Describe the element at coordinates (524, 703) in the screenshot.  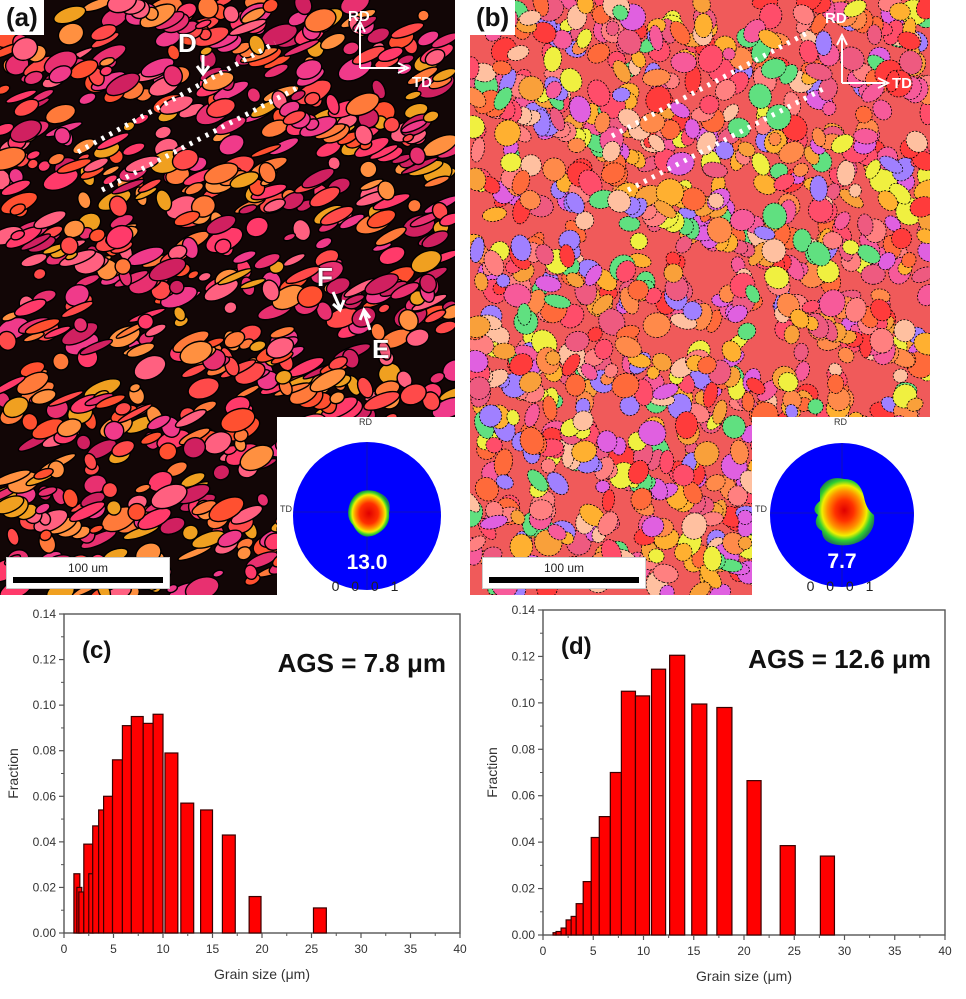
I see `y-tick-label-d-5: 0.10` at that location.